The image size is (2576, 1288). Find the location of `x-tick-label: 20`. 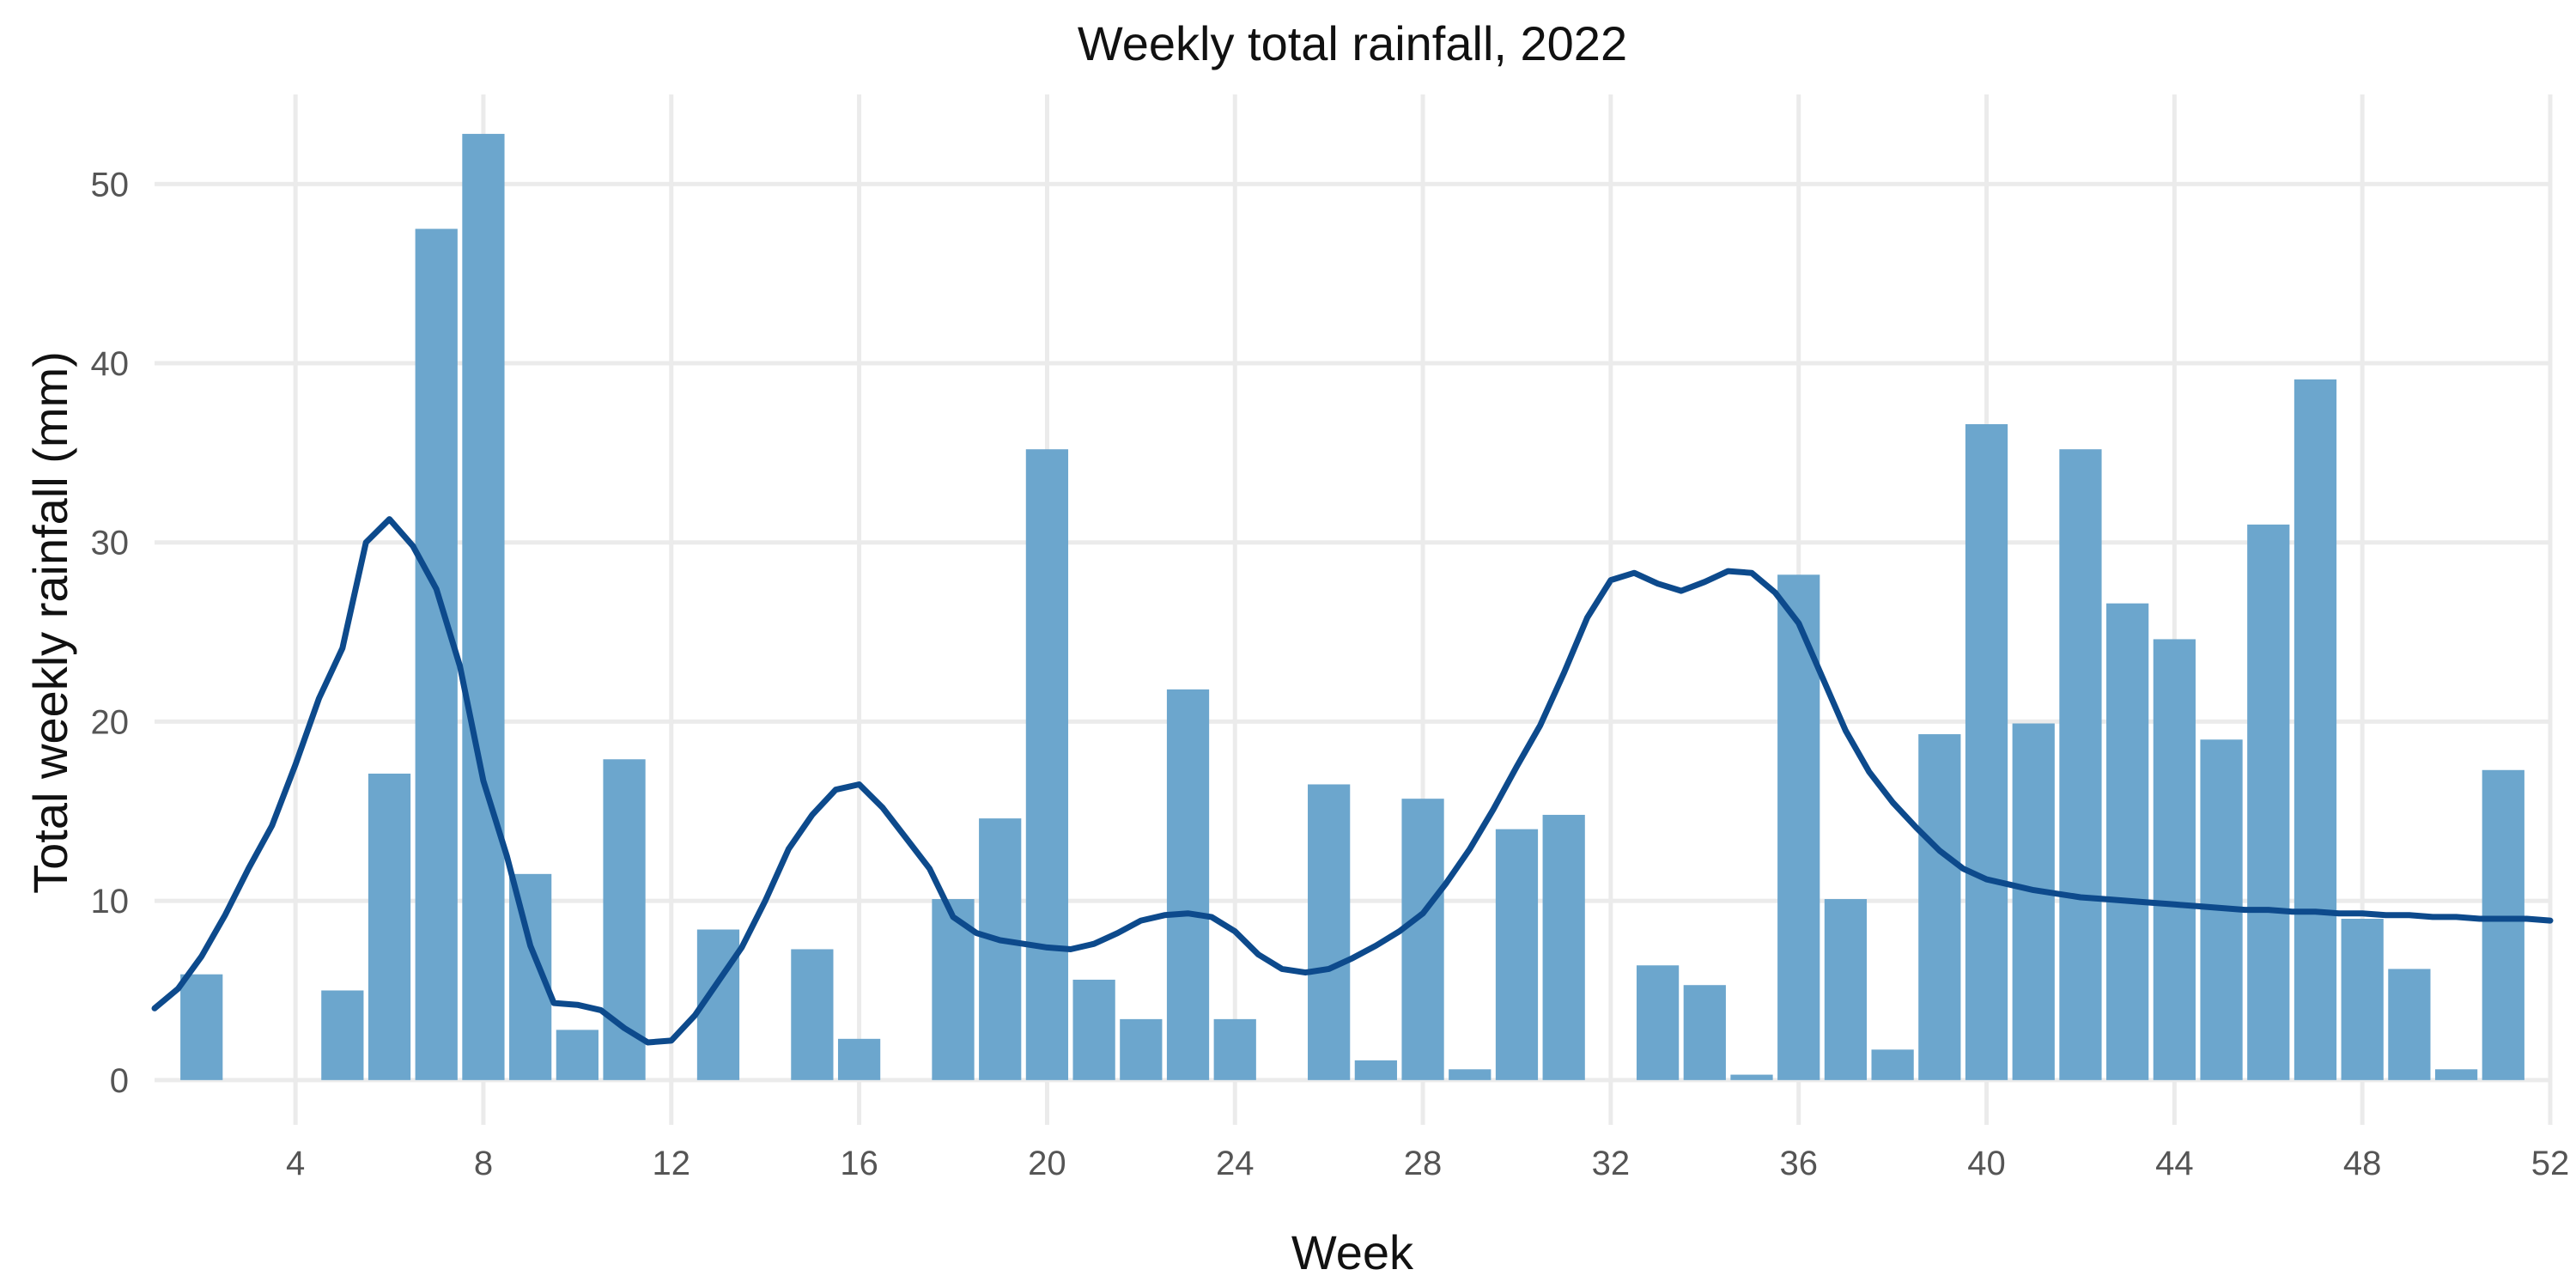

x-tick-label: 20 is located at coordinates (1047, 1163).